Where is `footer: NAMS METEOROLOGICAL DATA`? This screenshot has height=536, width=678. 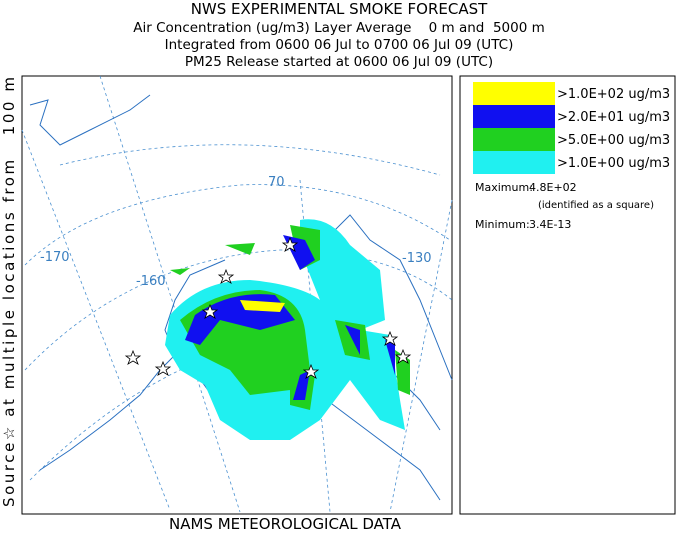
footer: NAMS METEOROLOGICAL DATA is located at coordinates (285, 523).